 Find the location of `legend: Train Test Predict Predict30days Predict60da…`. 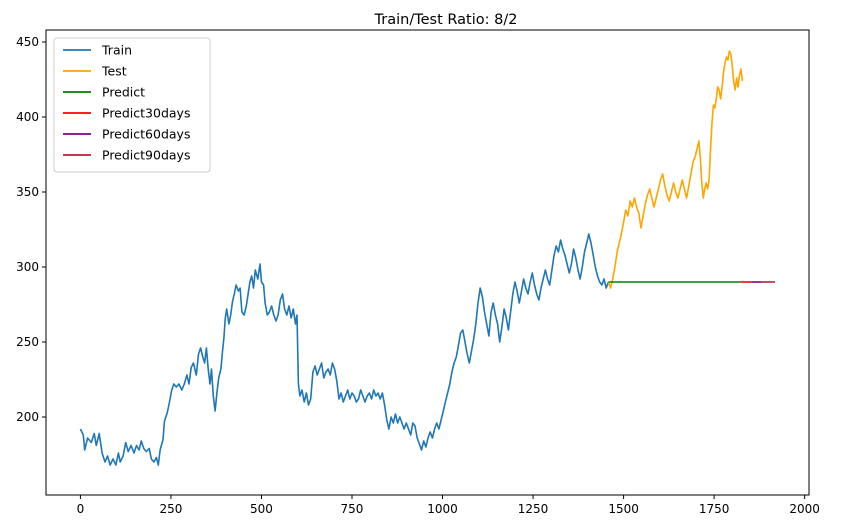

legend: Train Test Predict Predict30days Predict60da… is located at coordinates (132, 105).